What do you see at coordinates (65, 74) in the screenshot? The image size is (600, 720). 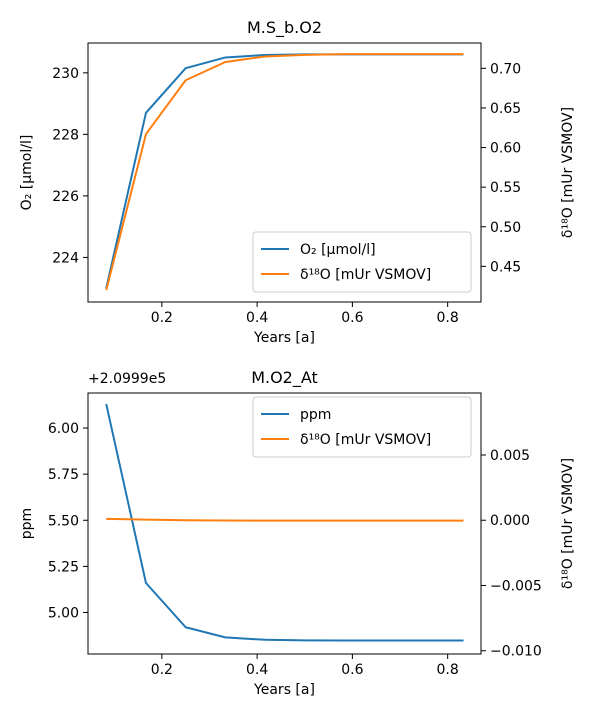 I see `y-tick-label: 230` at bounding box center [65, 74].